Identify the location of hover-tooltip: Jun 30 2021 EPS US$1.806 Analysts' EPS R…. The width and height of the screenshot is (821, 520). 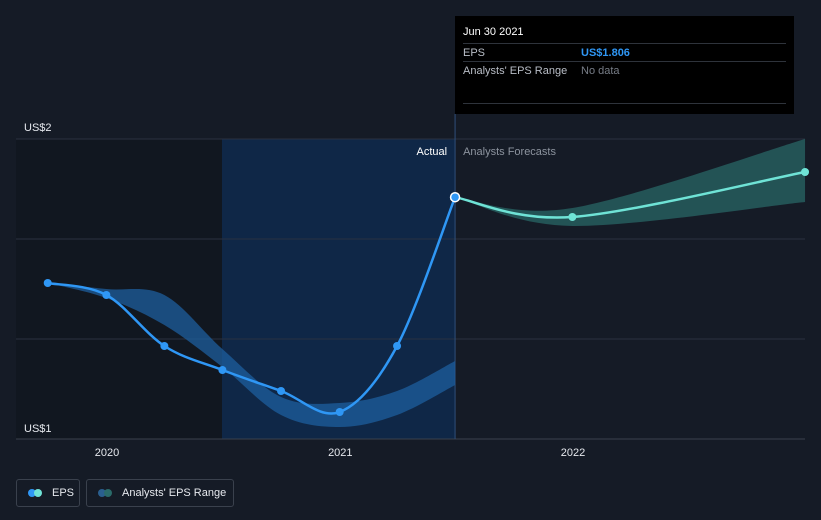
(624, 65).